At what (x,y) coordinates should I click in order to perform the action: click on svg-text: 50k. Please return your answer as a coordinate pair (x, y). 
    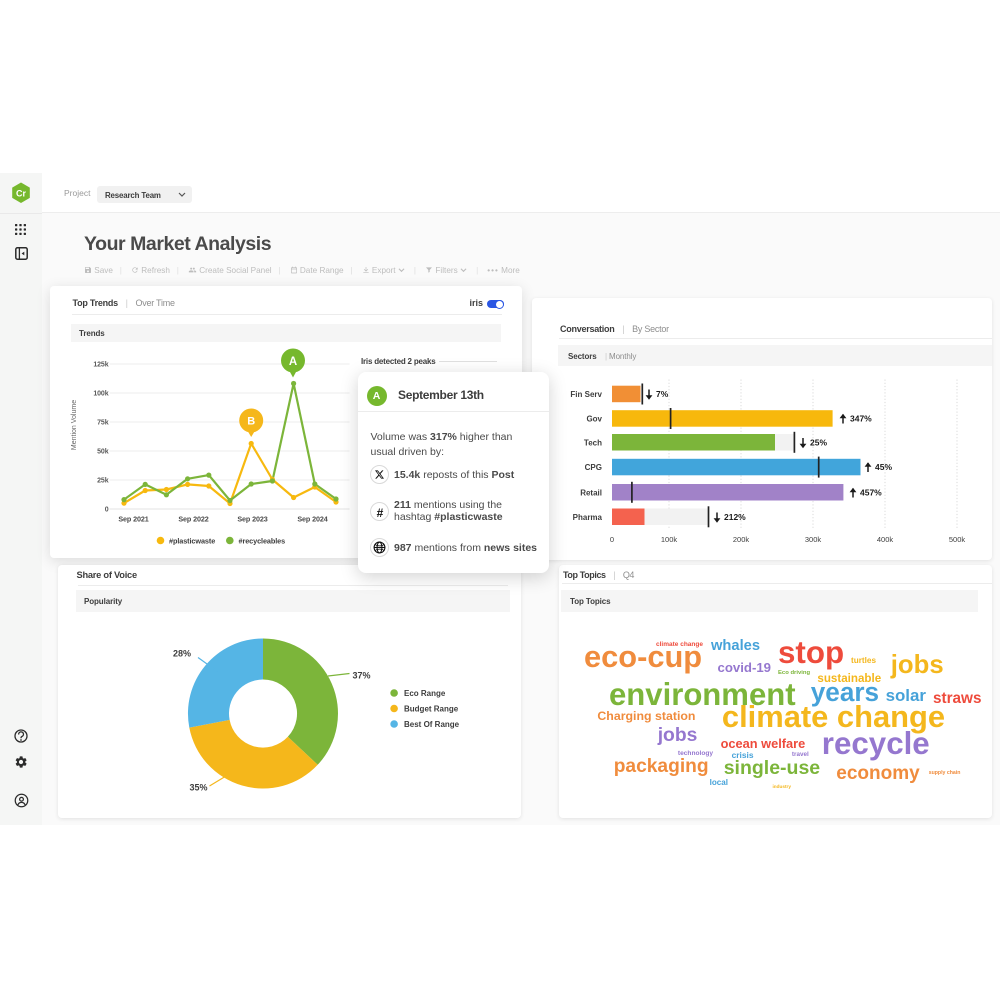
    Looking at the image, I should click on (103, 452).